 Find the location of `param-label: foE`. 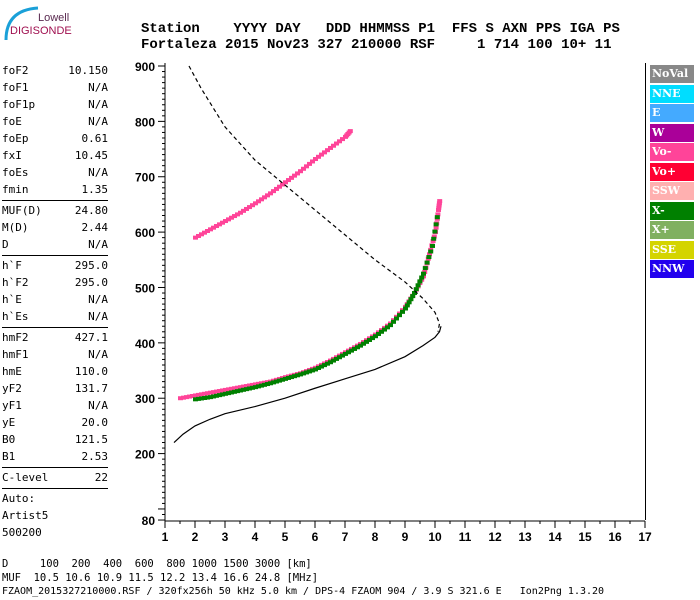

param-label: foE is located at coordinates (12, 121).